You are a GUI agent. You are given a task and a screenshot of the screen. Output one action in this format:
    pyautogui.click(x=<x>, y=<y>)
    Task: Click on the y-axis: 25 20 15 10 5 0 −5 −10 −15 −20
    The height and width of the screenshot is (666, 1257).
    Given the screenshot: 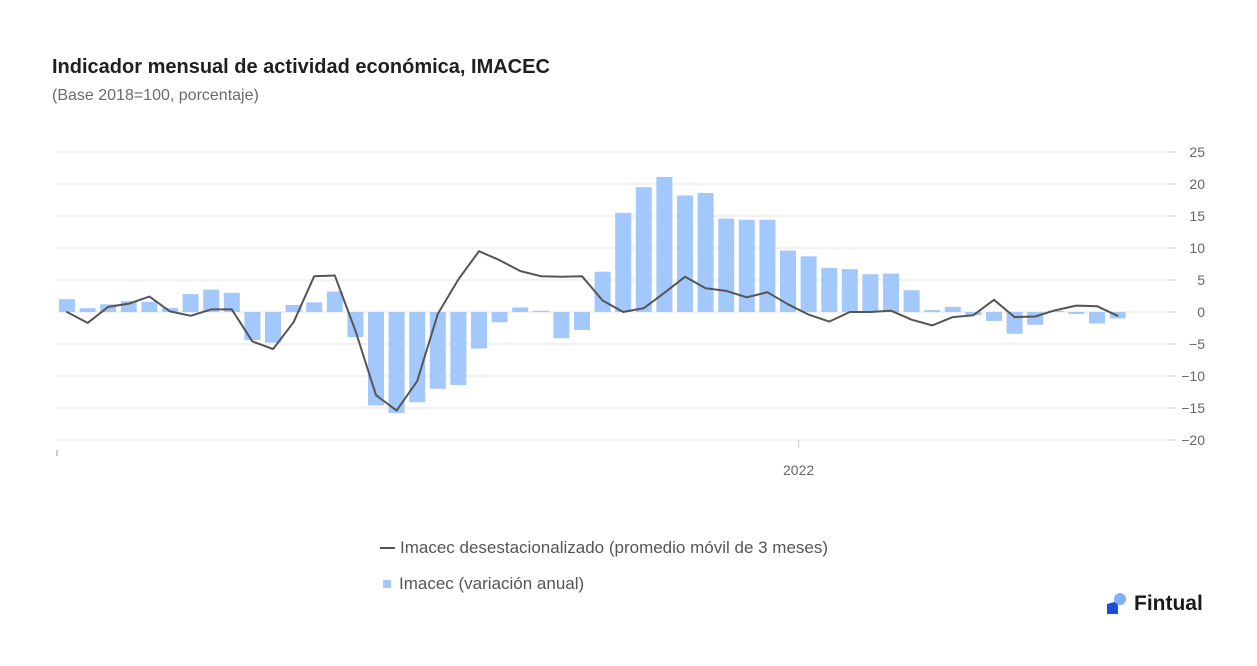 What is the action you would take?
    pyautogui.click(x=1186, y=296)
    